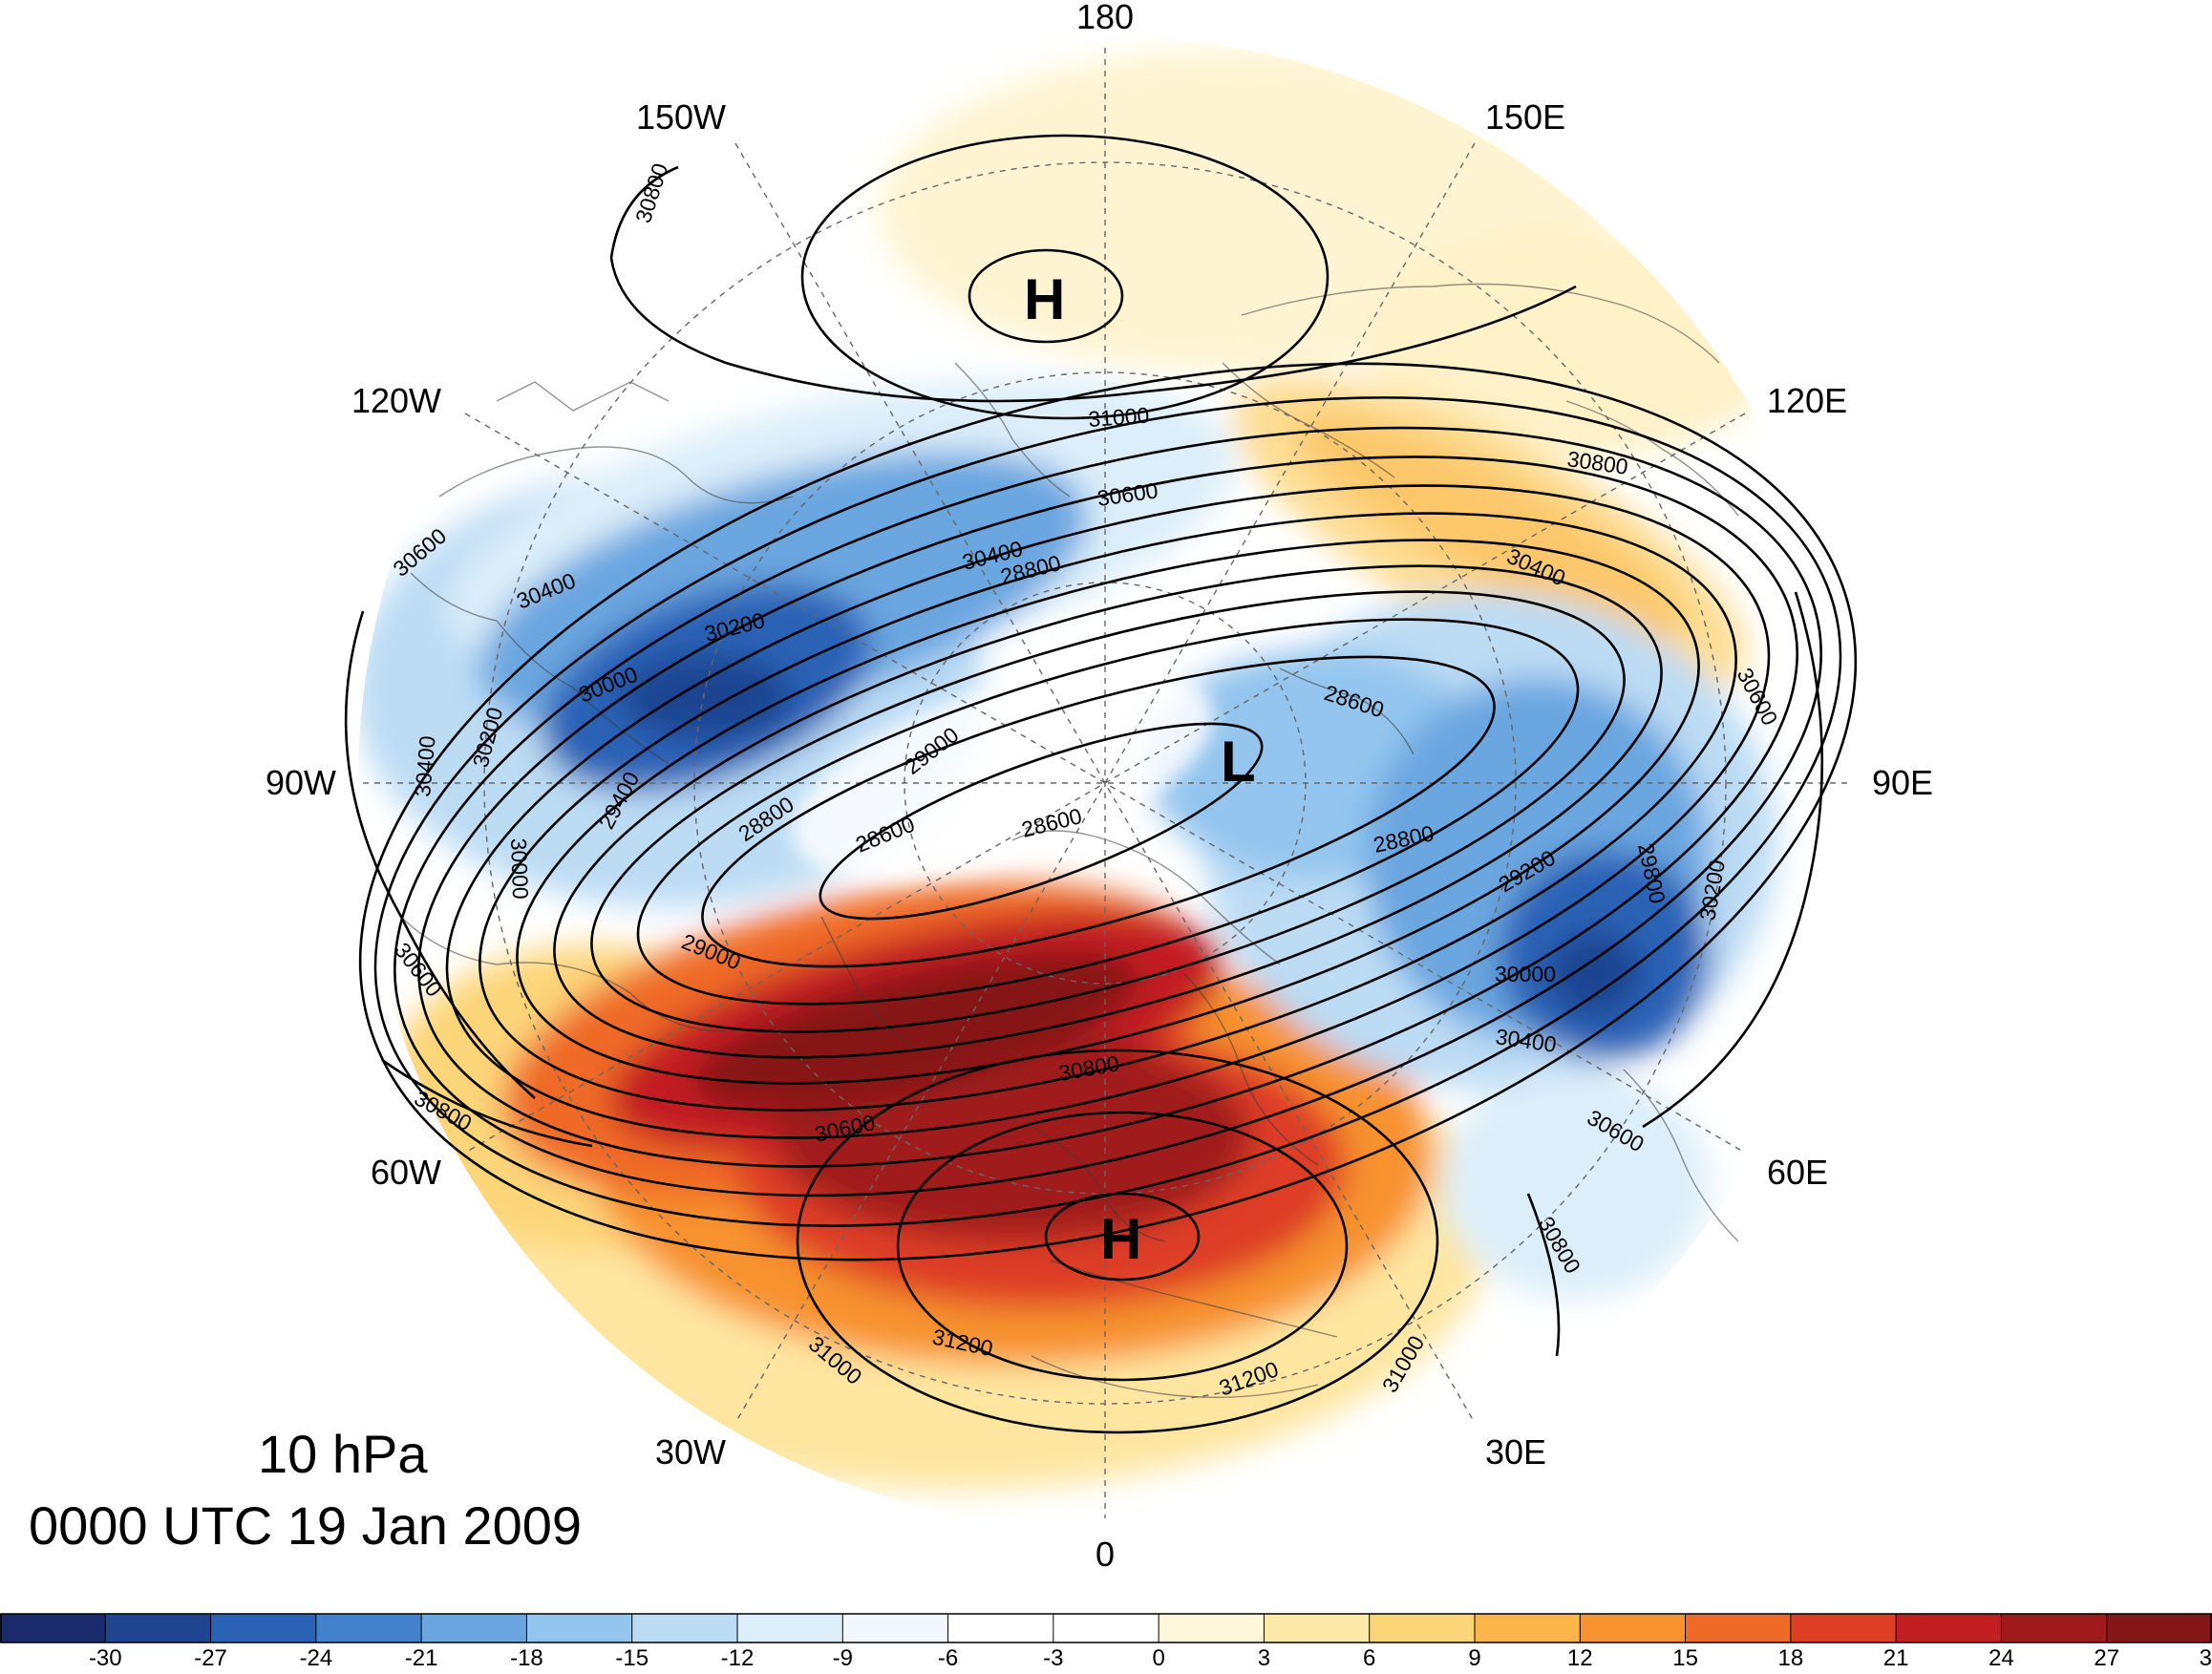  Describe the element at coordinates (1685, 1658) in the screenshot. I see `colorbar-tick-label: 15` at that location.